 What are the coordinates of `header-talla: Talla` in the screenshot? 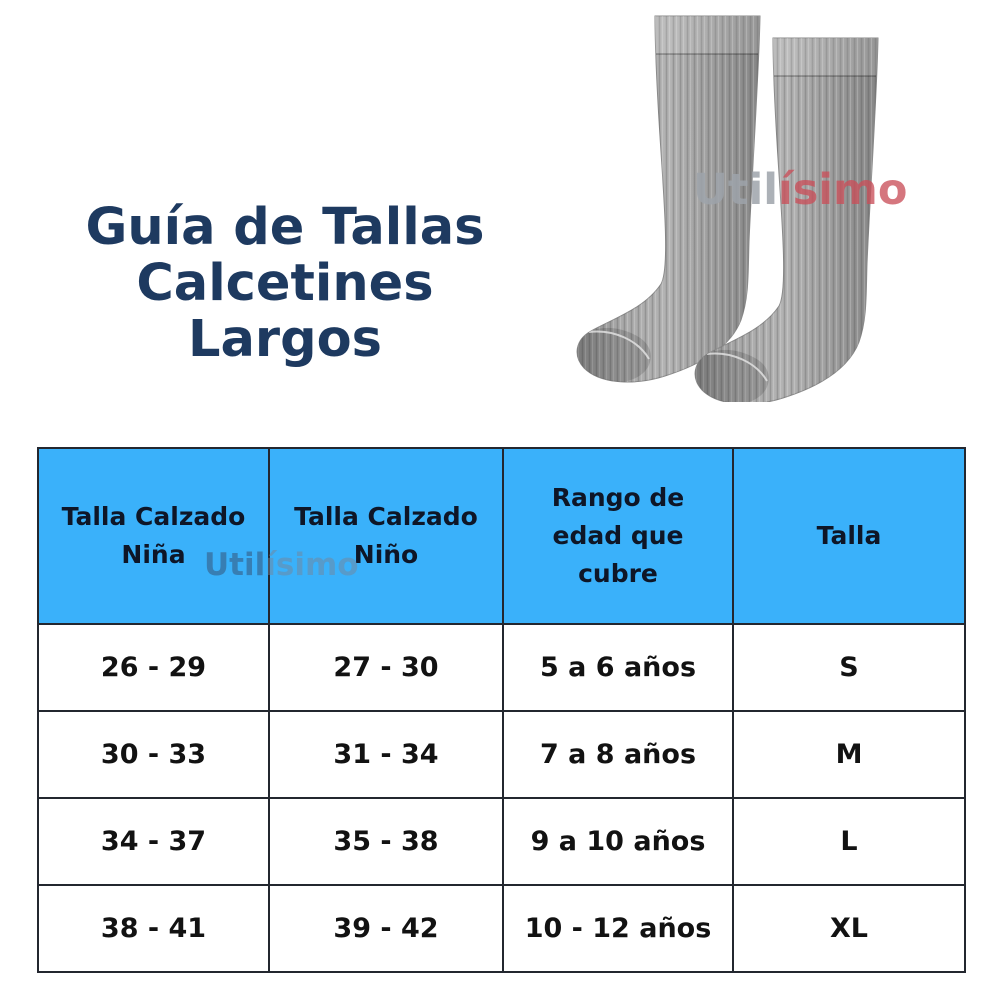 It's located at (849, 536).